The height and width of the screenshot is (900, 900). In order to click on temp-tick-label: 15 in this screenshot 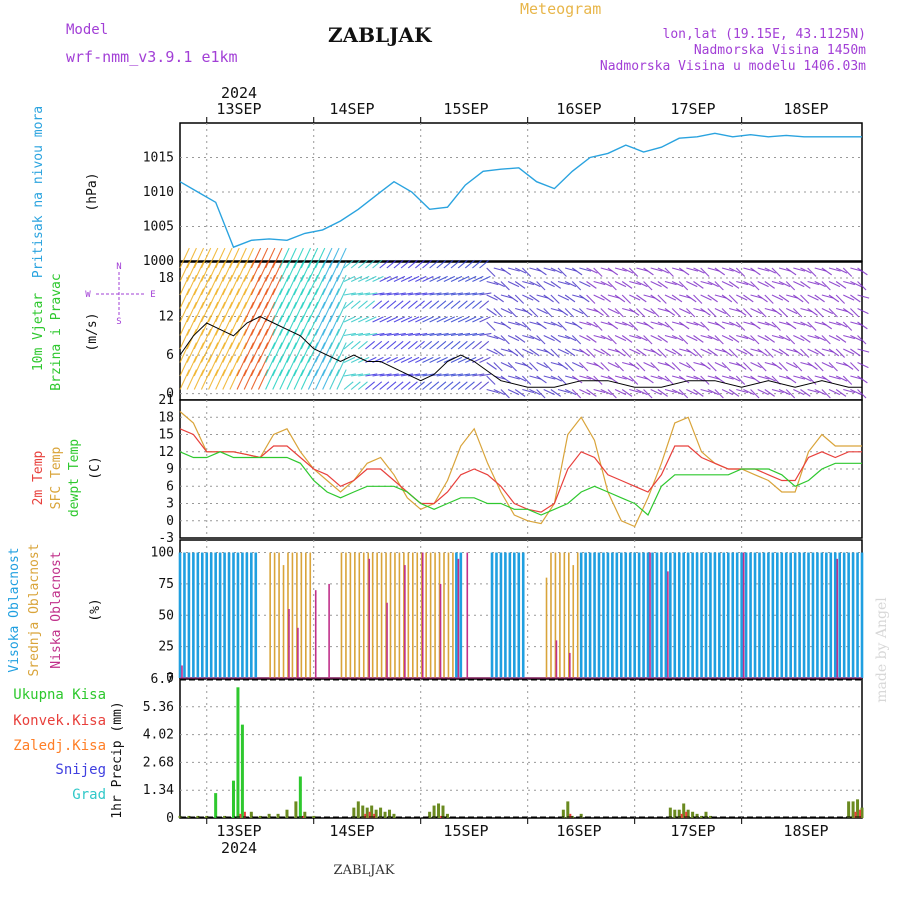, I will do `click(166, 435)`.